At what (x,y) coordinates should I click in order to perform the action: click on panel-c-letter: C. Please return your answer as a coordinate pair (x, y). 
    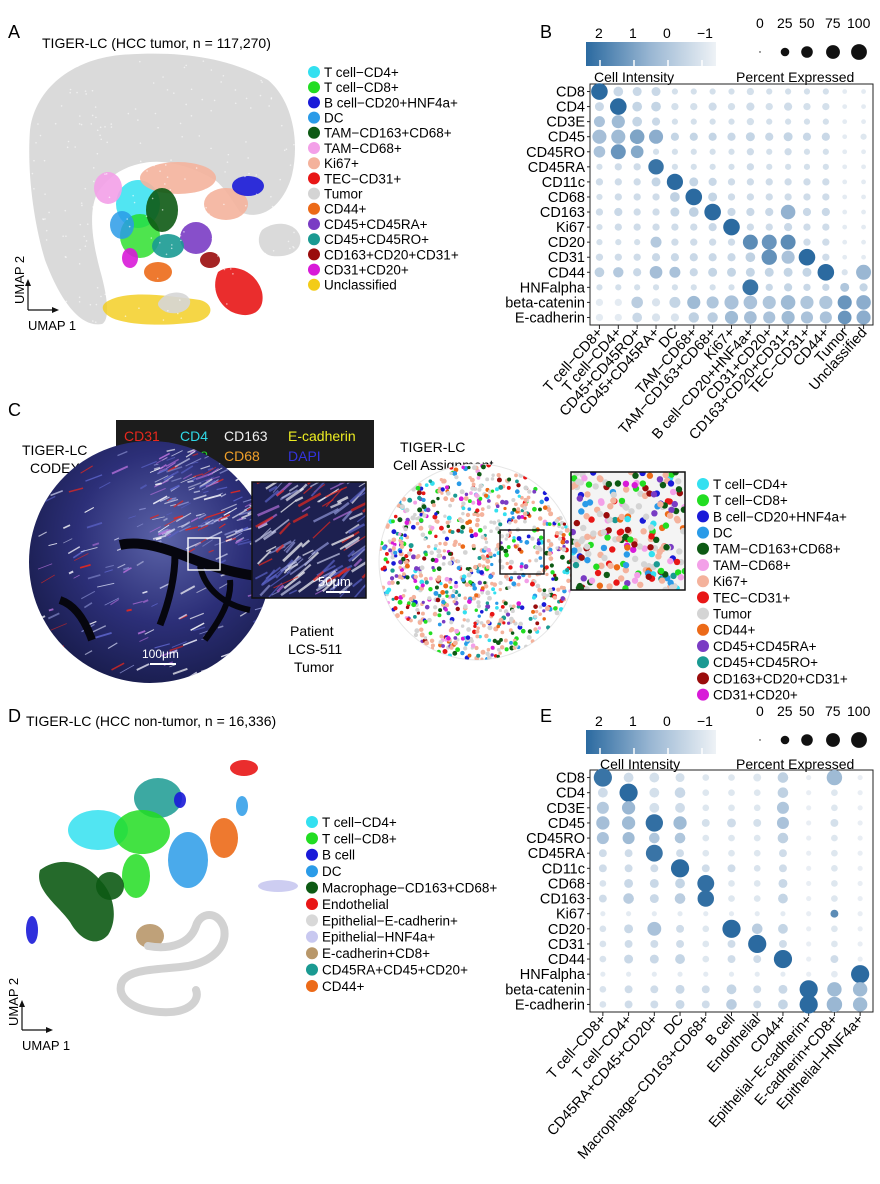
    Looking at the image, I should click on (14, 410).